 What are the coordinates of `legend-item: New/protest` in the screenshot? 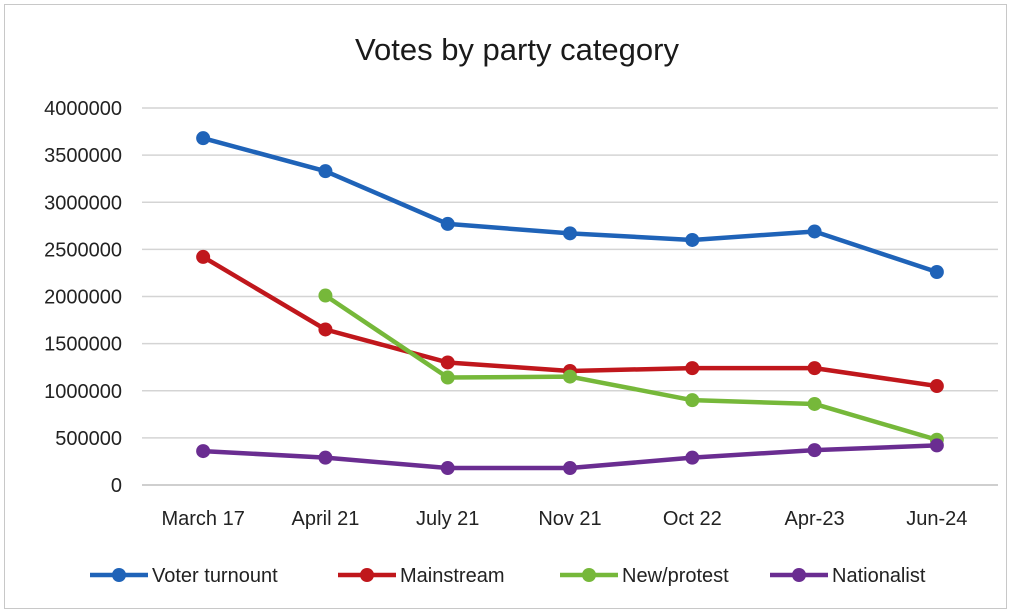 It's located at (644, 576).